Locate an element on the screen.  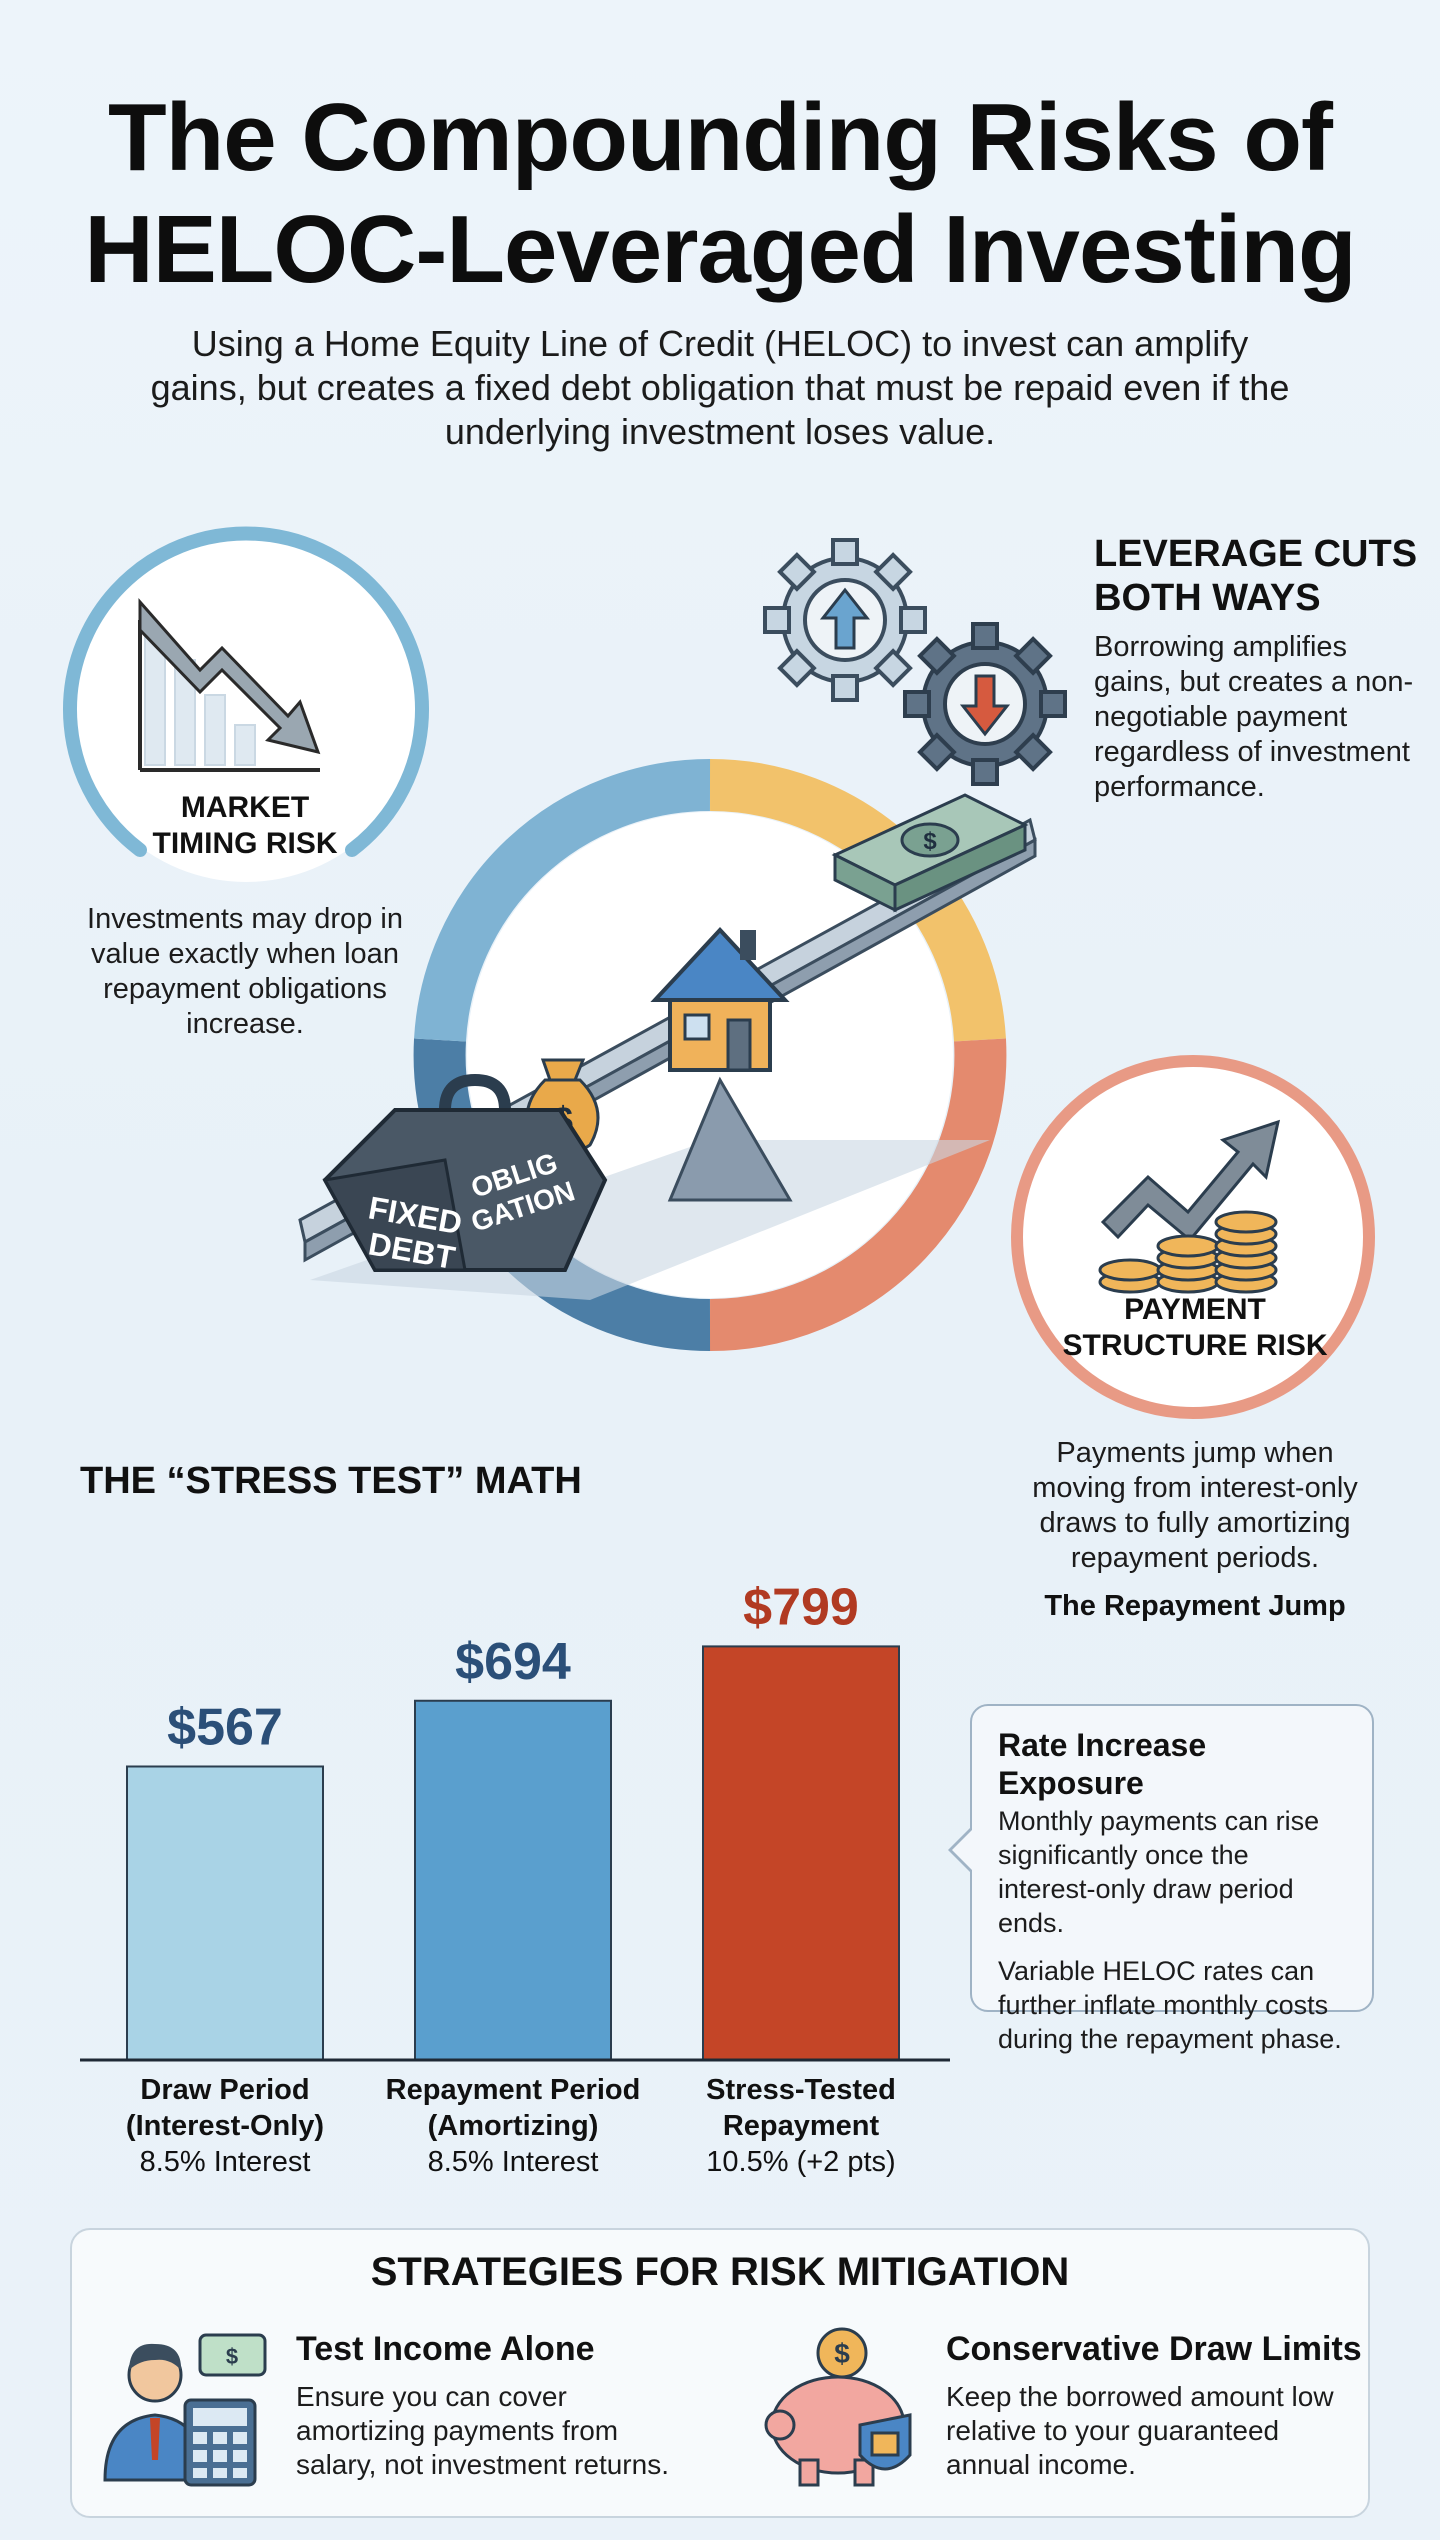
person-calculator-icon: $ is located at coordinates (185, 2410).